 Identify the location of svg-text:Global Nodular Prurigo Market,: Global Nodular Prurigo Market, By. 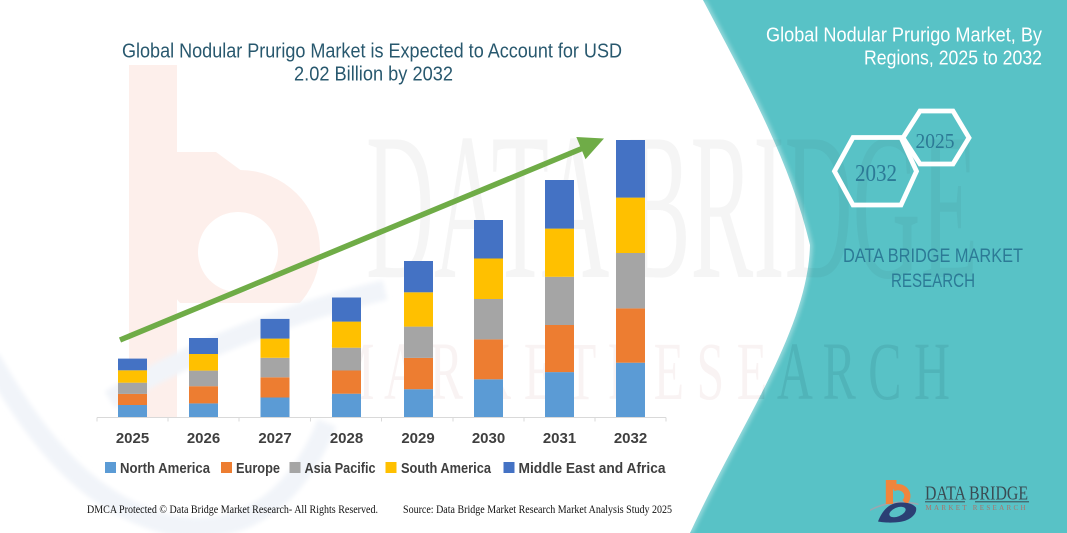
(904, 35).